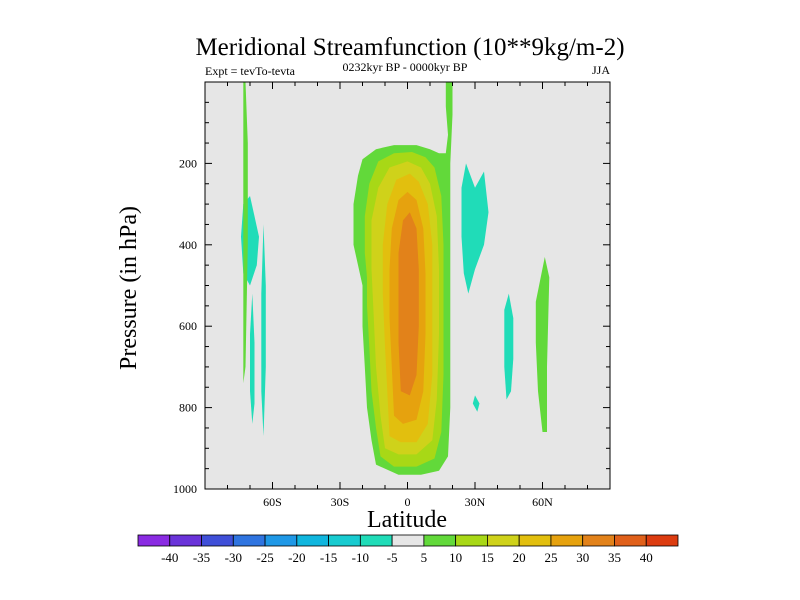  What do you see at coordinates (233, 557) in the screenshot?
I see `colorbar-label: -30` at bounding box center [233, 557].